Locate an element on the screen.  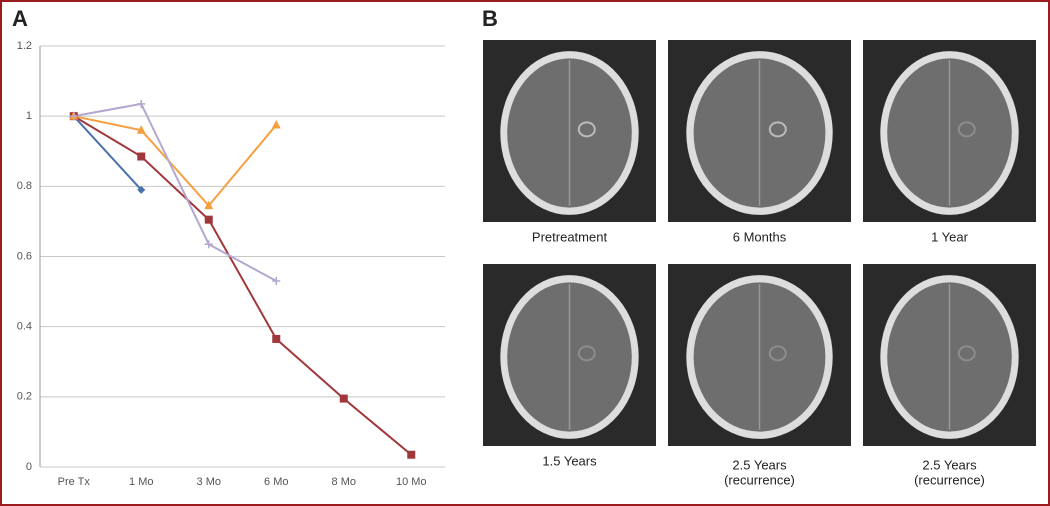
panel-label: A is located at coordinates (20, 18).